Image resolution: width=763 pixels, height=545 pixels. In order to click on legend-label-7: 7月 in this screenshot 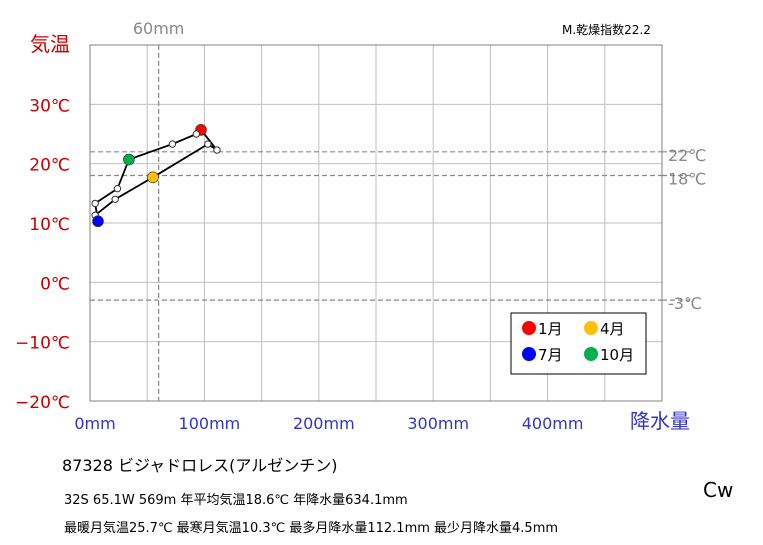, I will do `click(550, 355)`.